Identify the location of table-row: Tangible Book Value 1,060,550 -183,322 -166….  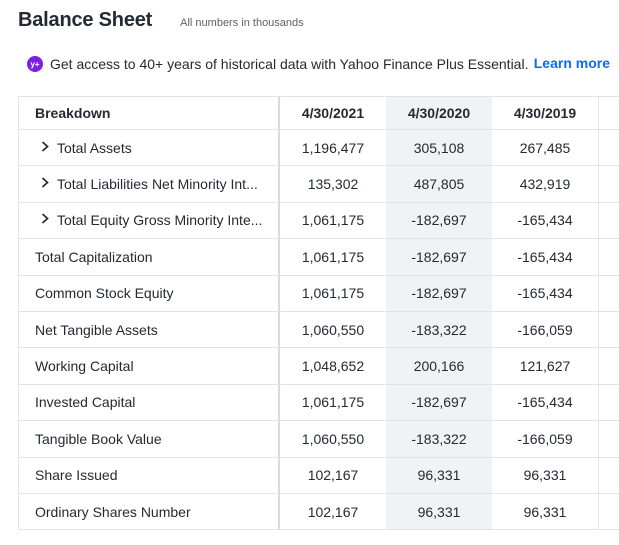
(318, 439).